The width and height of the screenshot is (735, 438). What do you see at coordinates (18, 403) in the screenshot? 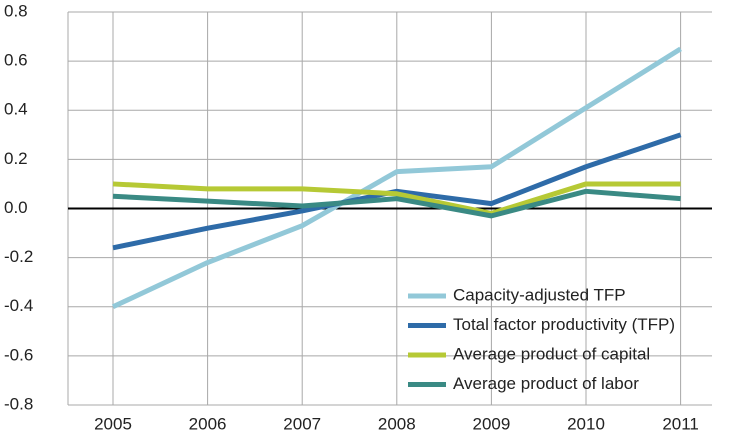
I see `y-tick-label: -0.8` at bounding box center [18, 403].